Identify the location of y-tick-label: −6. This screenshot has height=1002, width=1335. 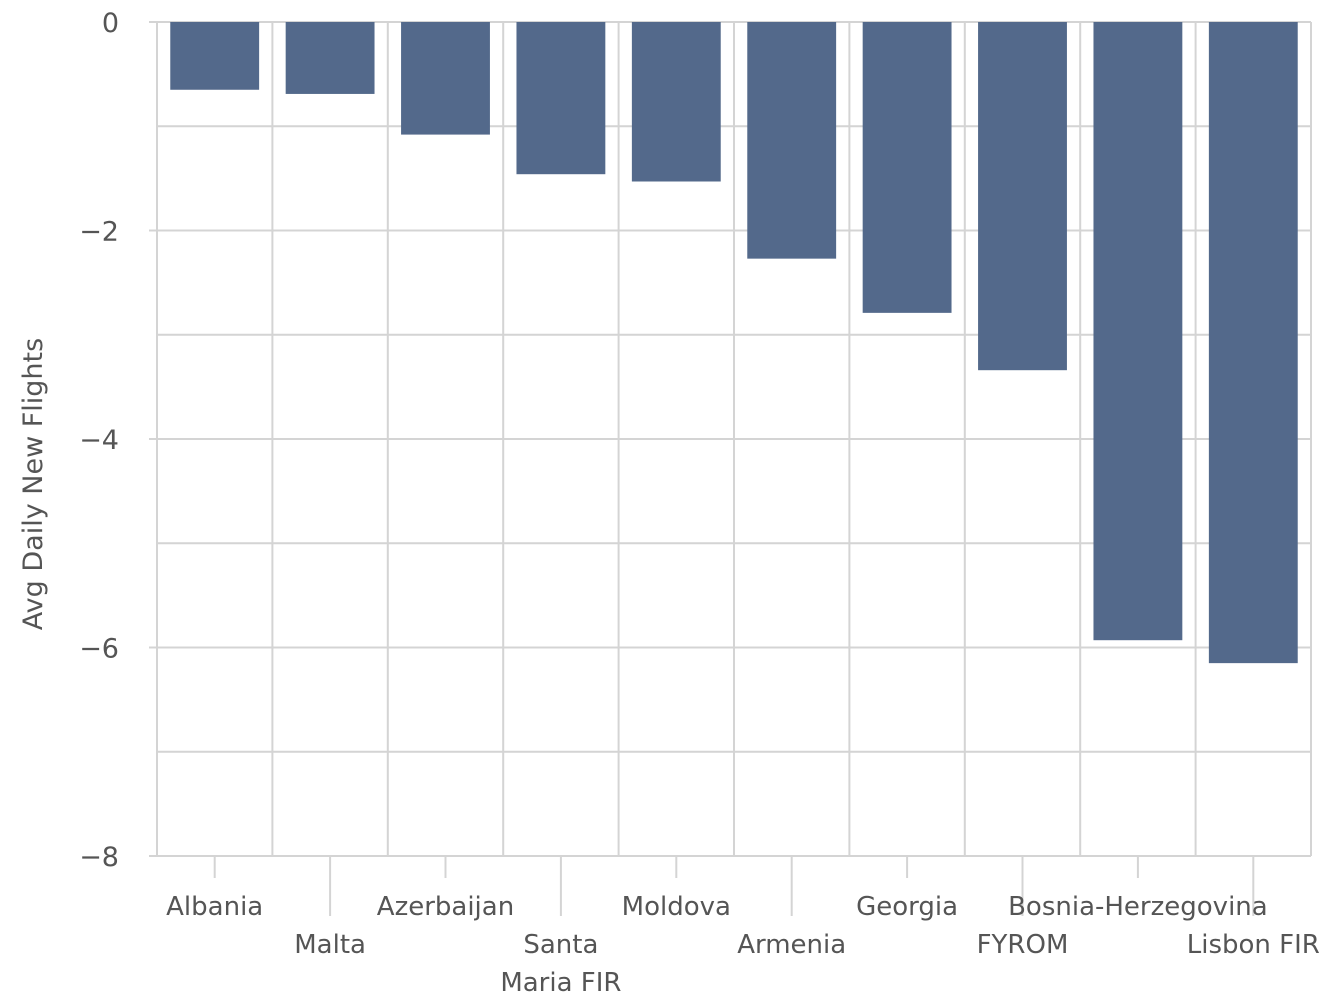
(99, 649).